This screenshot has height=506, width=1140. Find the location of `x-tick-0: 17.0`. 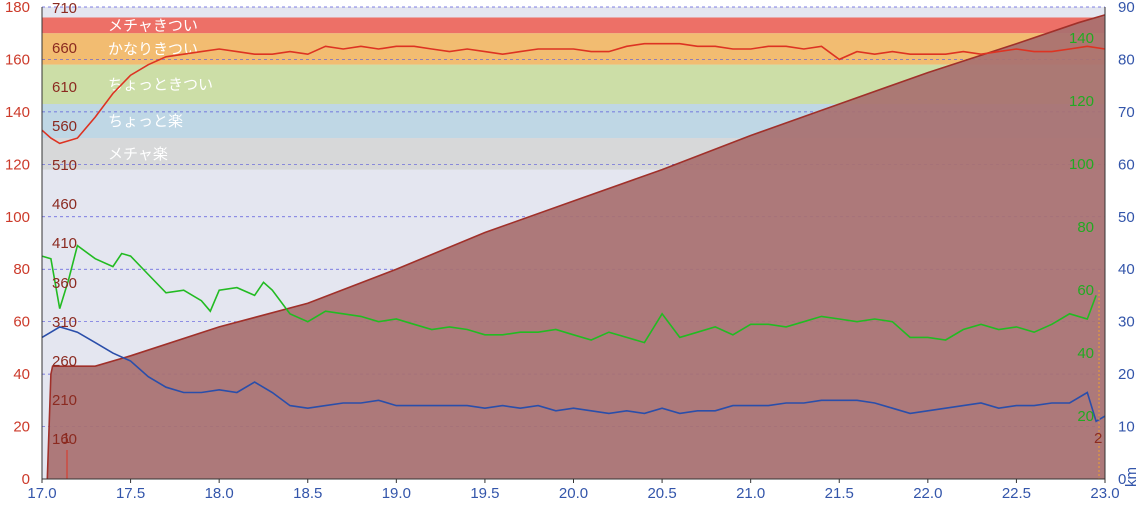

x-tick-0: 17.0 is located at coordinates (41, 493).